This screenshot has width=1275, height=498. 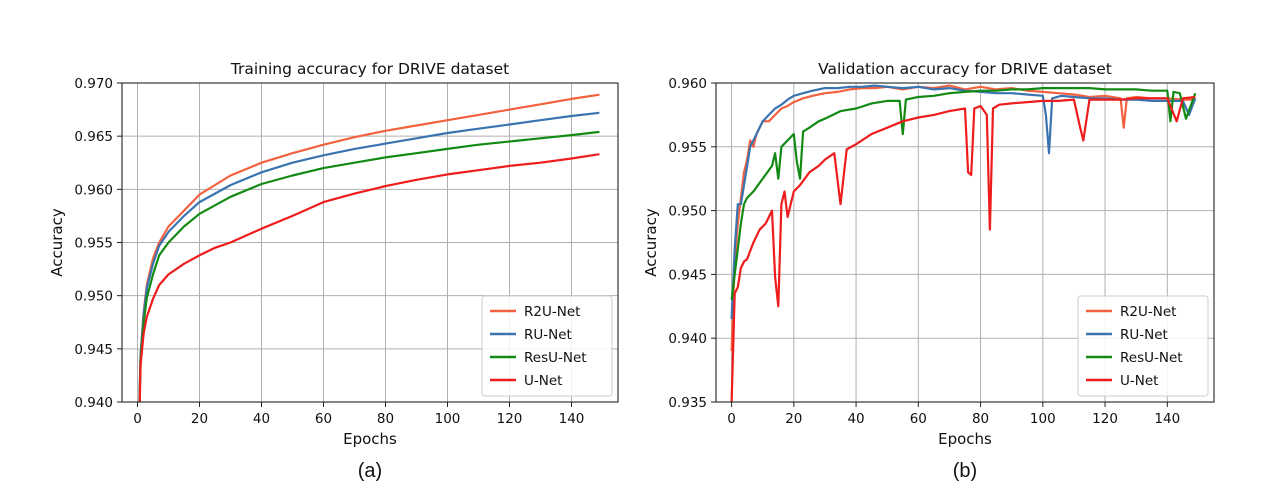 What do you see at coordinates (965, 471) in the screenshot?
I see `panel-caption: (b)` at bounding box center [965, 471].